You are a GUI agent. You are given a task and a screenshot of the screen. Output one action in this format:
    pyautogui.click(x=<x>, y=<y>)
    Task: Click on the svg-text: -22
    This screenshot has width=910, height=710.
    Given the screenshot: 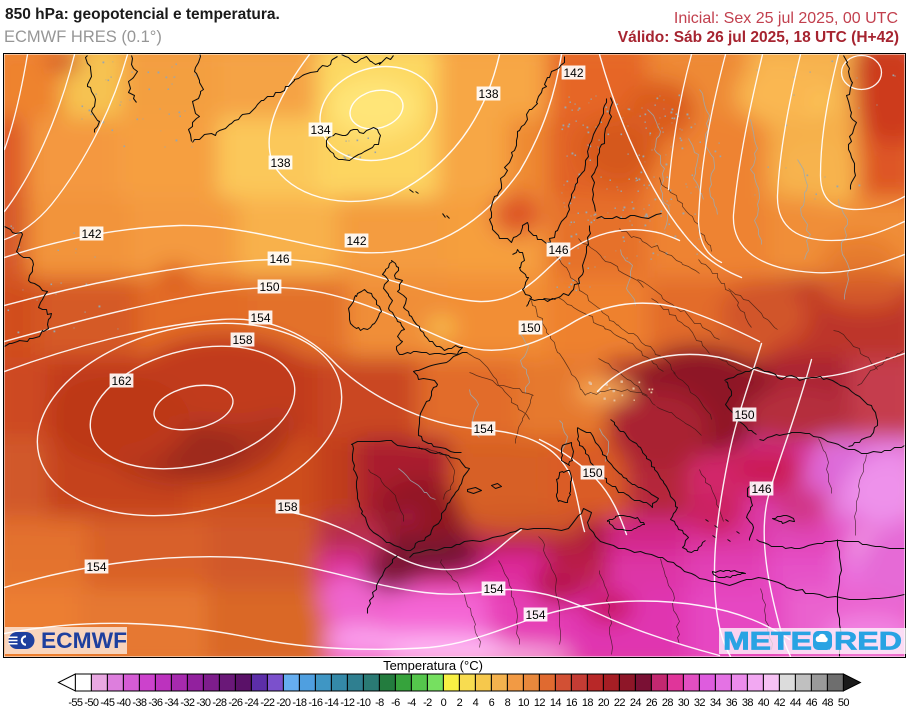 What is the action you would take?
    pyautogui.click(x=267, y=703)
    